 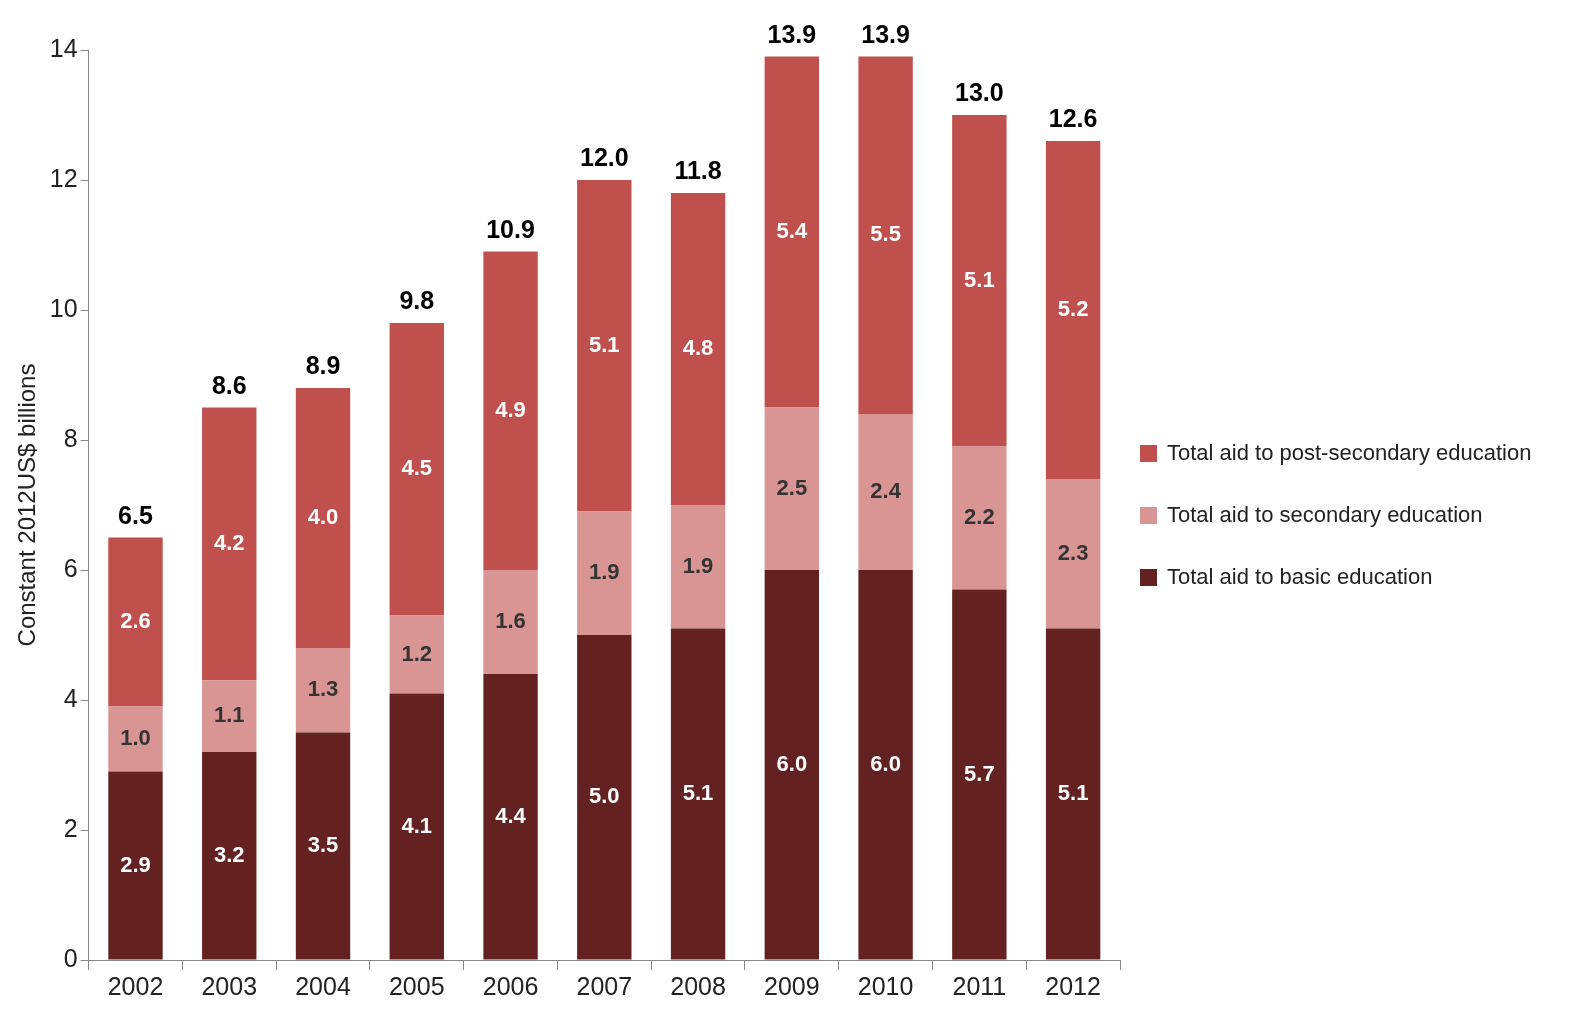 I want to click on data-label: 4.9, so click(x=510, y=409).